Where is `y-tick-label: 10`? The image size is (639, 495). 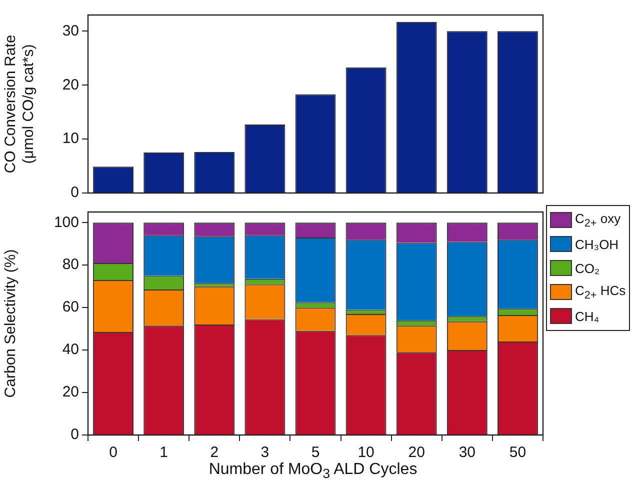 y-tick-label: 10 is located at coordinates (70, 139).